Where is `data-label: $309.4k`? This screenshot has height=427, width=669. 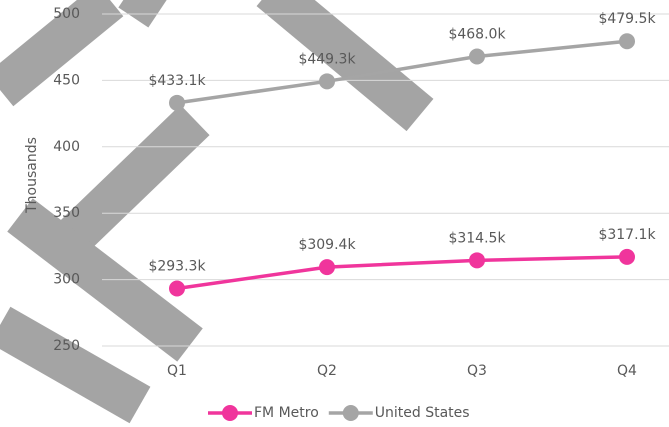
data-label: $309.4k is located at coordinates (327, 245).